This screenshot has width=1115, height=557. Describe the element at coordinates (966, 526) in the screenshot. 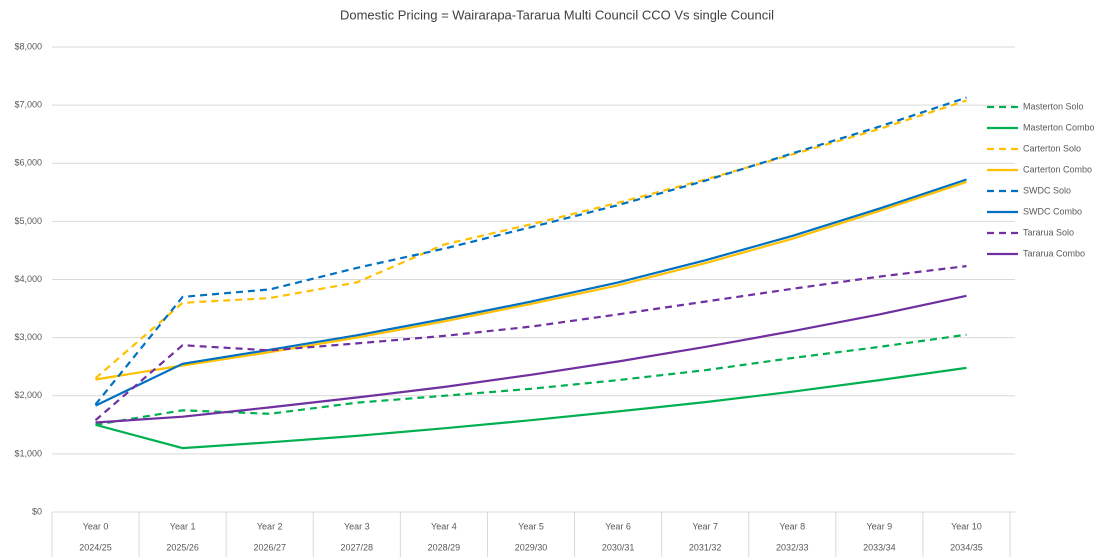

I see `x-tick-label: Year 10` at that location.